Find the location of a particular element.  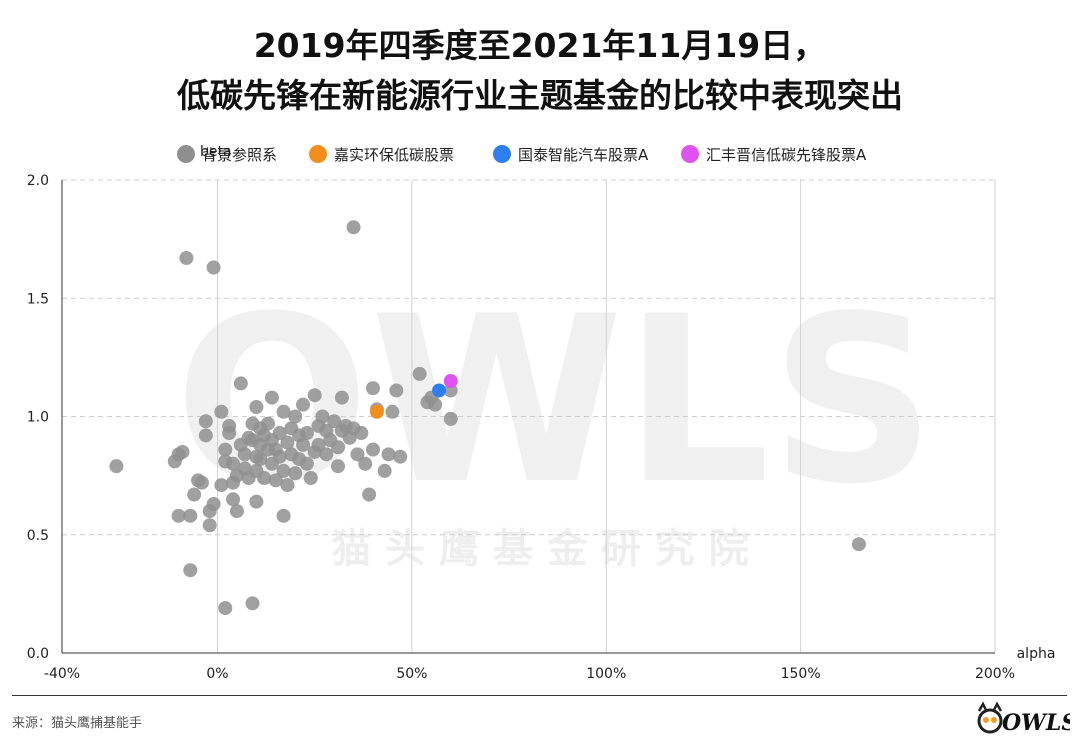

x-tick-label: 50% is located at coordinates (411, 674).